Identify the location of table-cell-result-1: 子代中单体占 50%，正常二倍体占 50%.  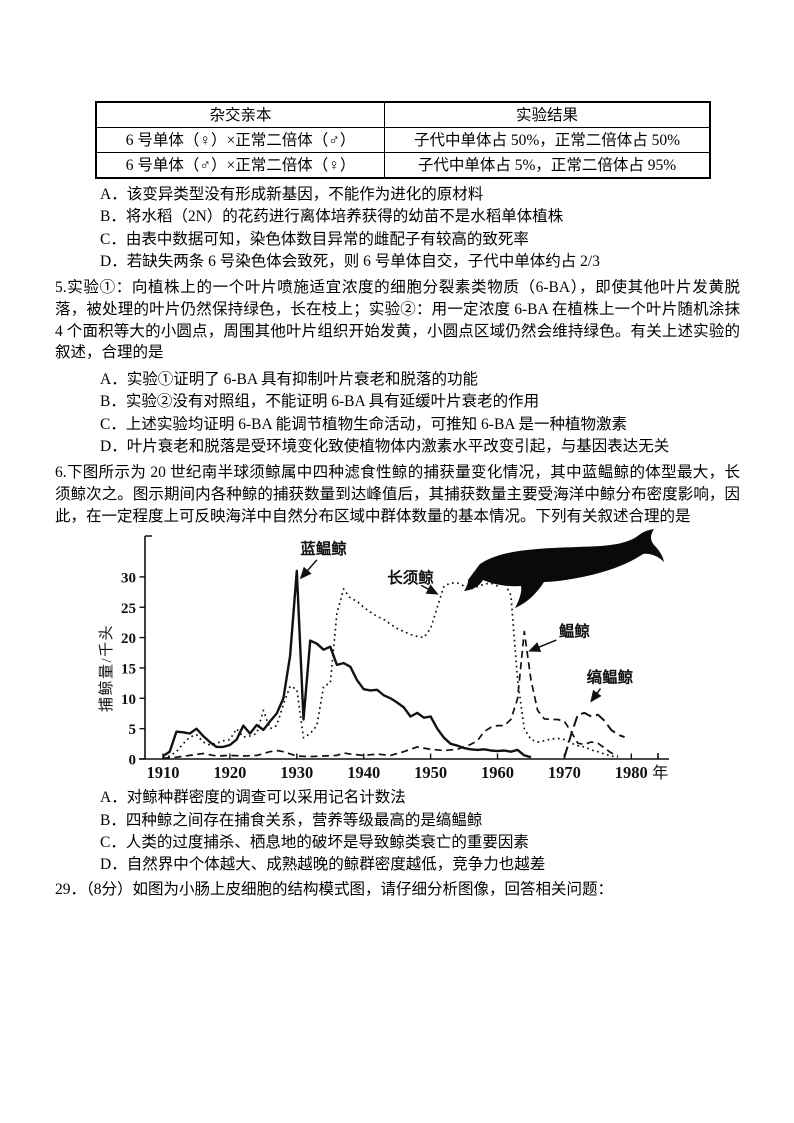
(547, 140).